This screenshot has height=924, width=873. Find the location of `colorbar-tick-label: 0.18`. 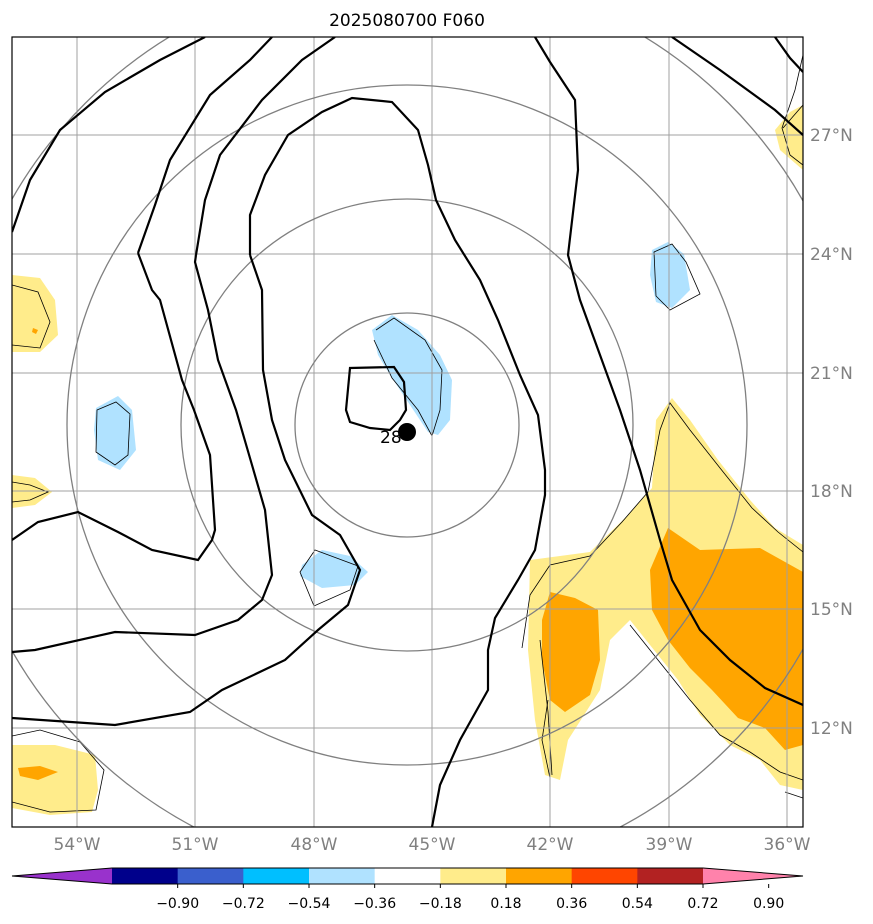

colorbar-tick-label: 0.18 is located at coordinates (505, 904).